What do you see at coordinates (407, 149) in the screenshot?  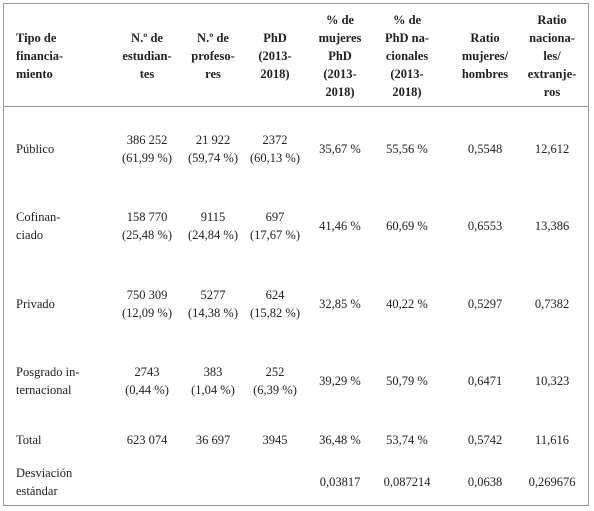 I see `table-cell: 55,56 %` at bounding box center [407, 149].